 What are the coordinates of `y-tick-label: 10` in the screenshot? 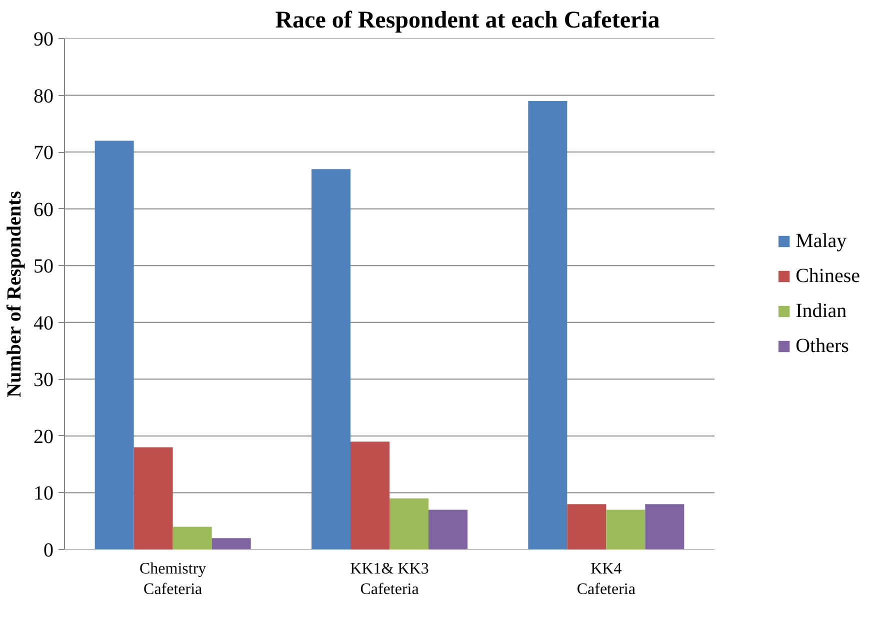 It's located at (44, 493).